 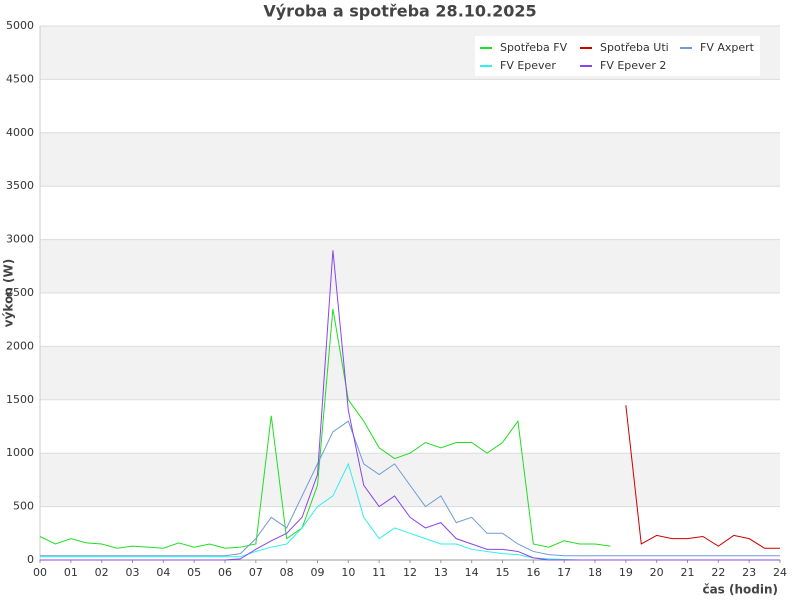 I want to click on x-tick-label: 15, so click(x=503, y=572).